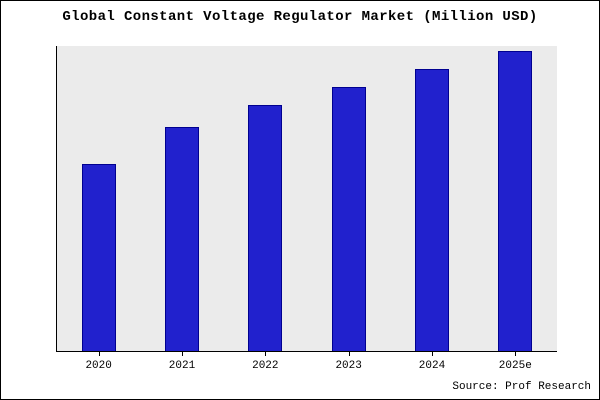 The width and height of the screenshot is (600, 400). What do you see at coordinates (348, 362) in the screenshot?
I see `x-tick-label-2023: 2023` at bounding box center [348, 362].